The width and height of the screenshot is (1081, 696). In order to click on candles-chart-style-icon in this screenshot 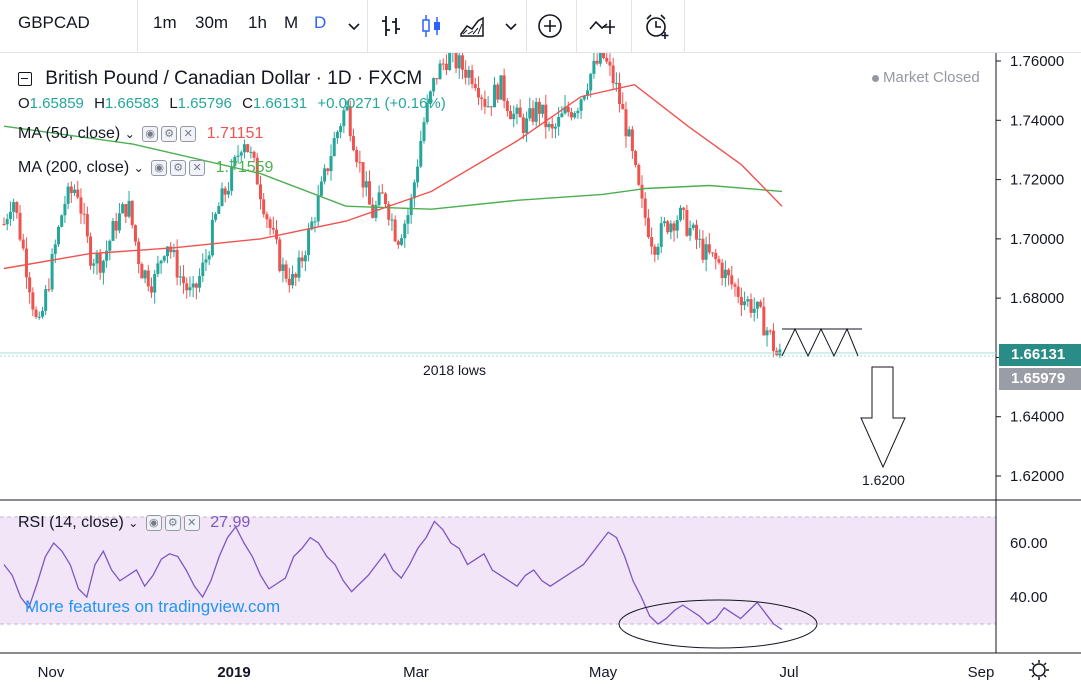, I will do `click(432, 26)`.